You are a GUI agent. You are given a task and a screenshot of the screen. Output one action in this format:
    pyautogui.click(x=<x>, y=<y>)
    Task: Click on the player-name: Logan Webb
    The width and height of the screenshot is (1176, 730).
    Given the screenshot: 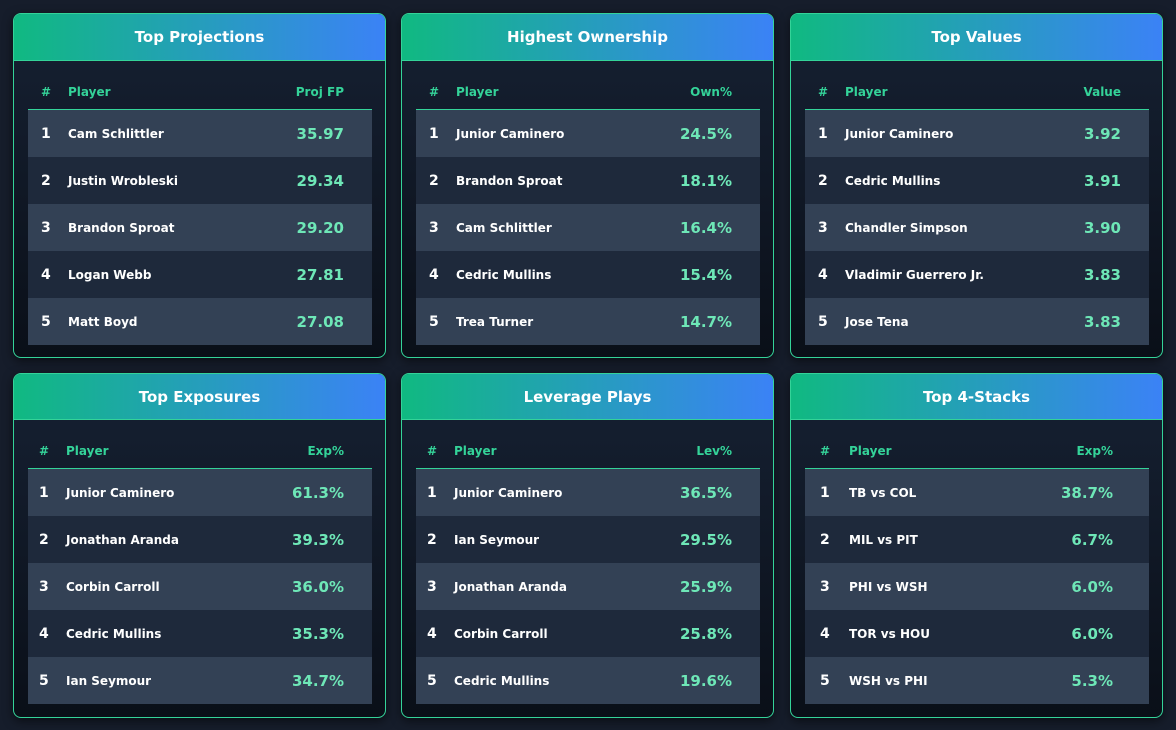 What is the action you would take?
    pyautogui.click(x=110, y=274)
    